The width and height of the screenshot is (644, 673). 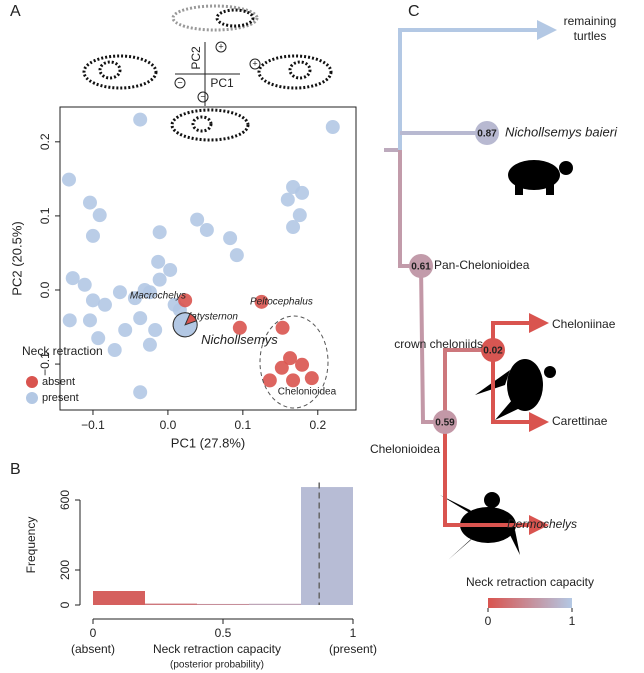 I want to click on y-tick-label: 200, so click(x=65, y=570).